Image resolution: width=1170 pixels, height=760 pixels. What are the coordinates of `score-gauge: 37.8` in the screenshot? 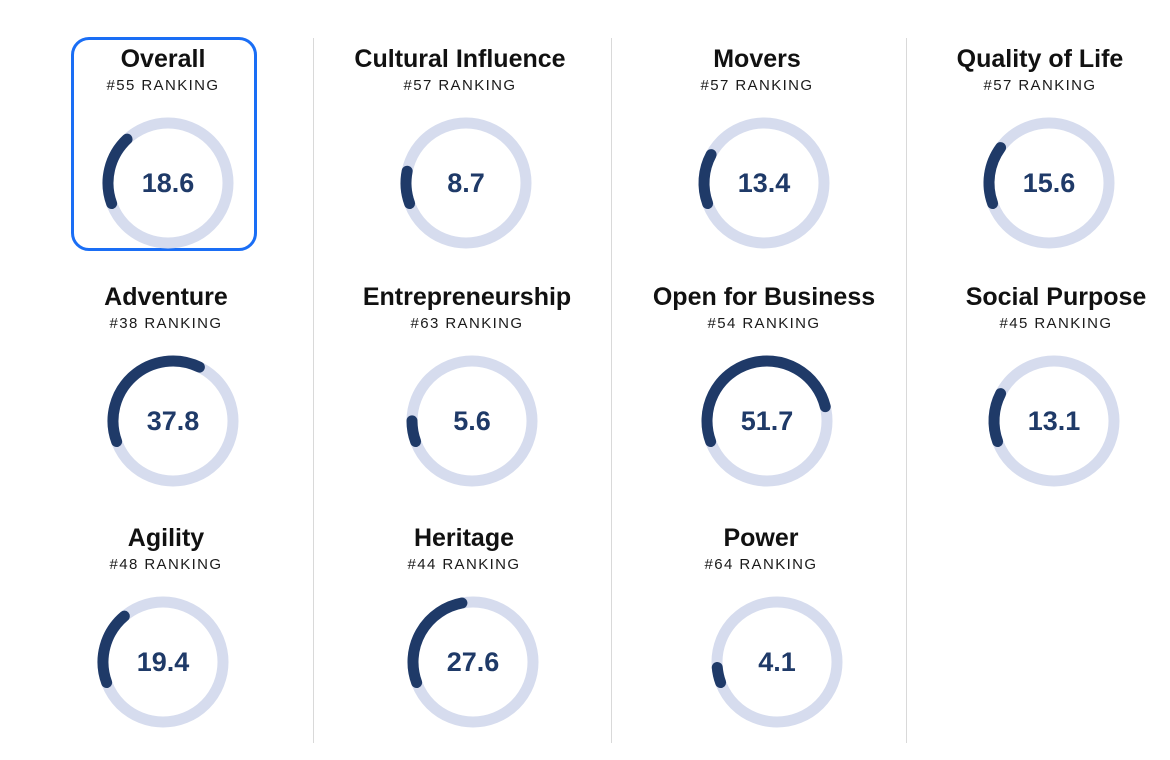 It's located at (173, 421).